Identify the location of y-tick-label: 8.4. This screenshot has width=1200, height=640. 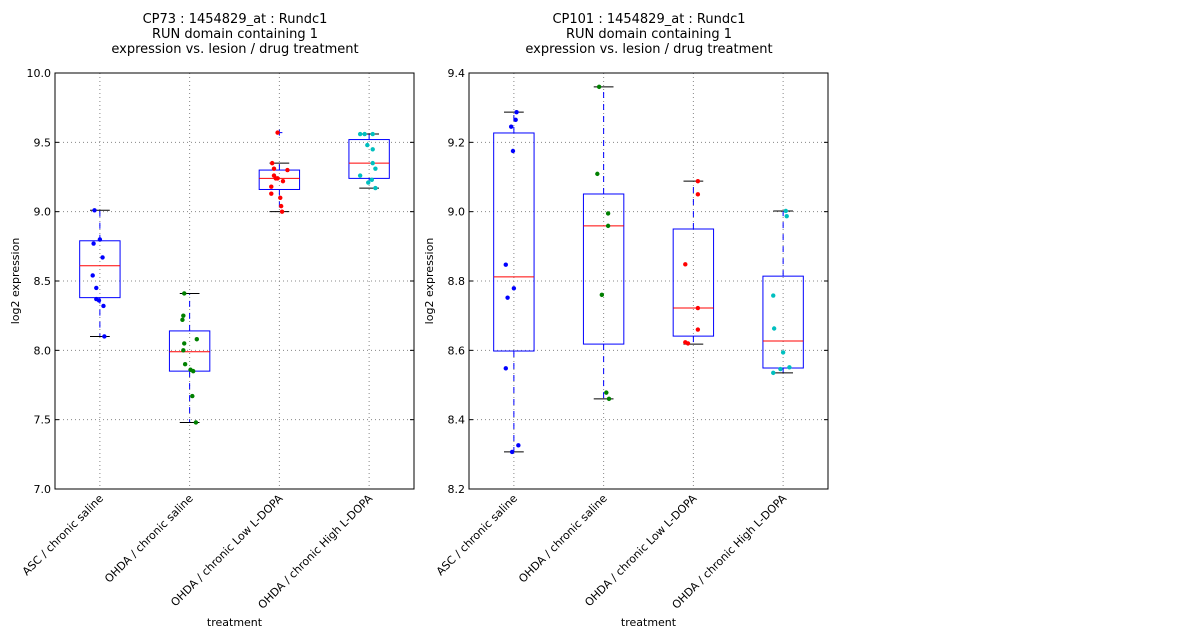
(457, 420).